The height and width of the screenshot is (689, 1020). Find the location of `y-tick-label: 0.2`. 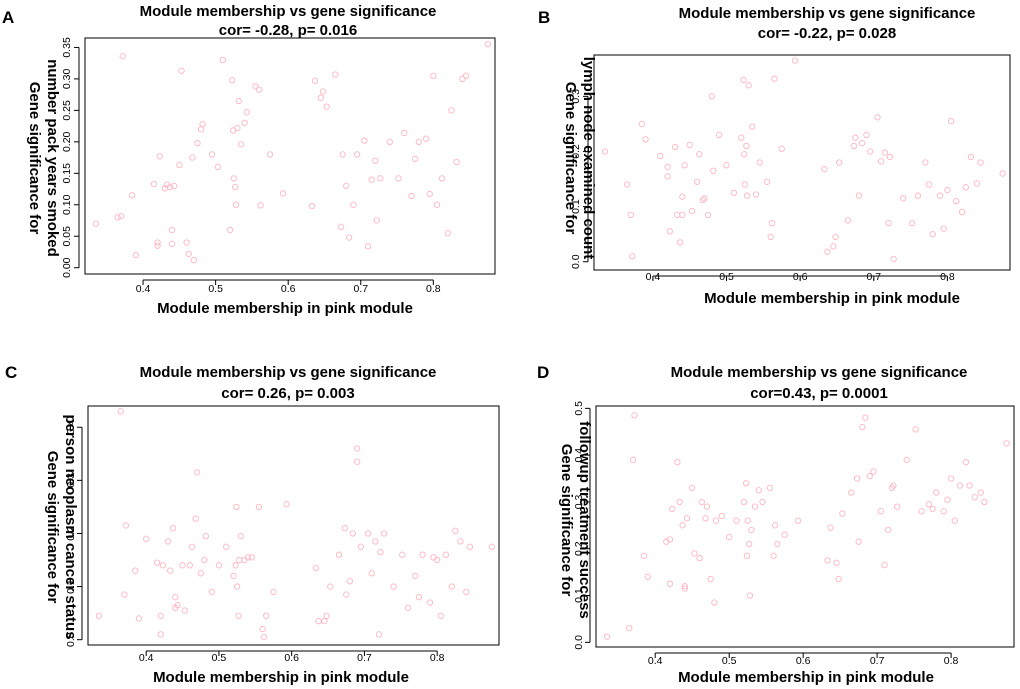

y-tick-label: 0.2 is located at coordinates (579, 548).